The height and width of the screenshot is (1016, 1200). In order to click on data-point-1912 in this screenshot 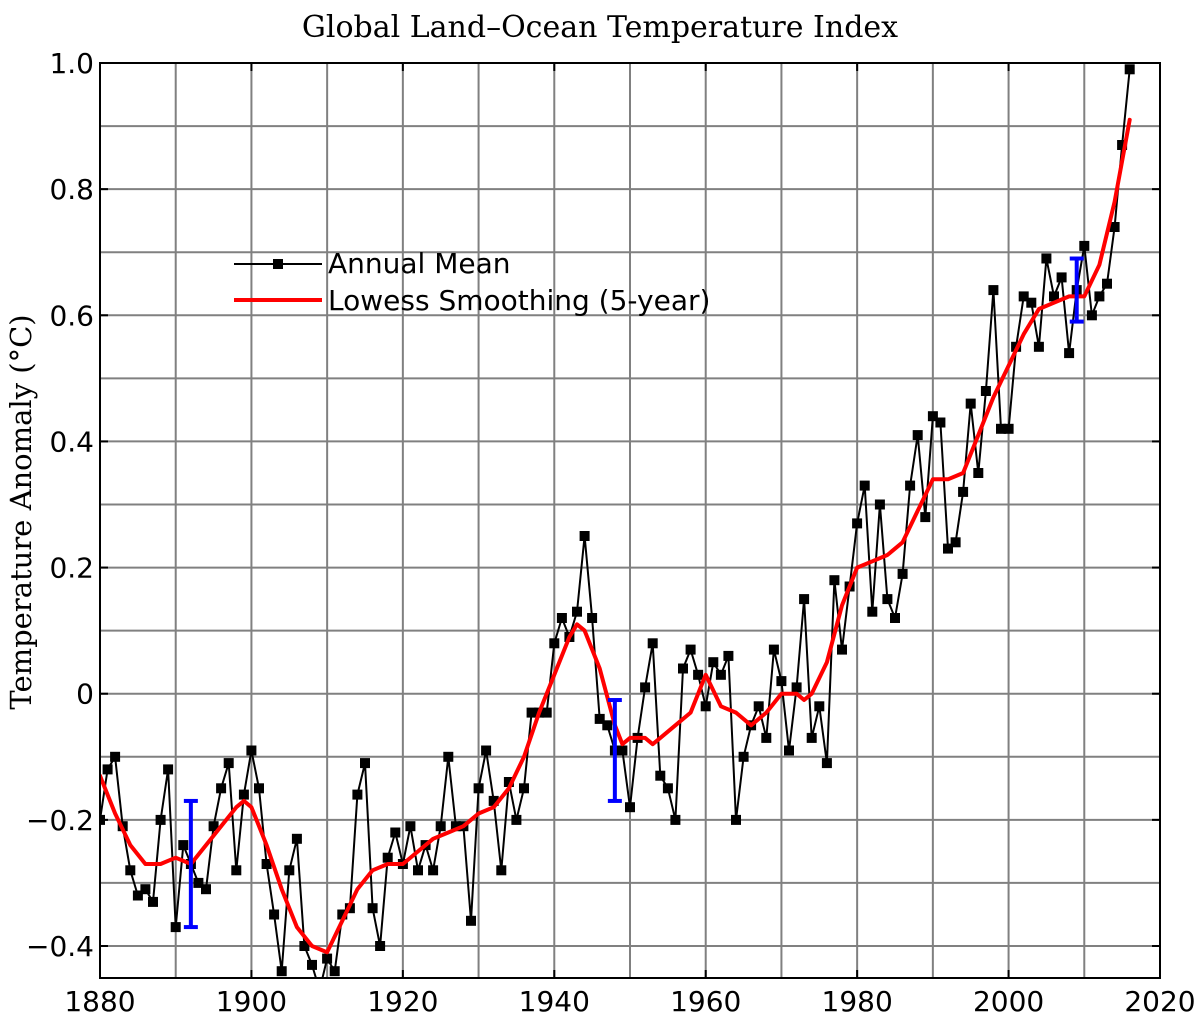, I will do `click(342, 914)`.